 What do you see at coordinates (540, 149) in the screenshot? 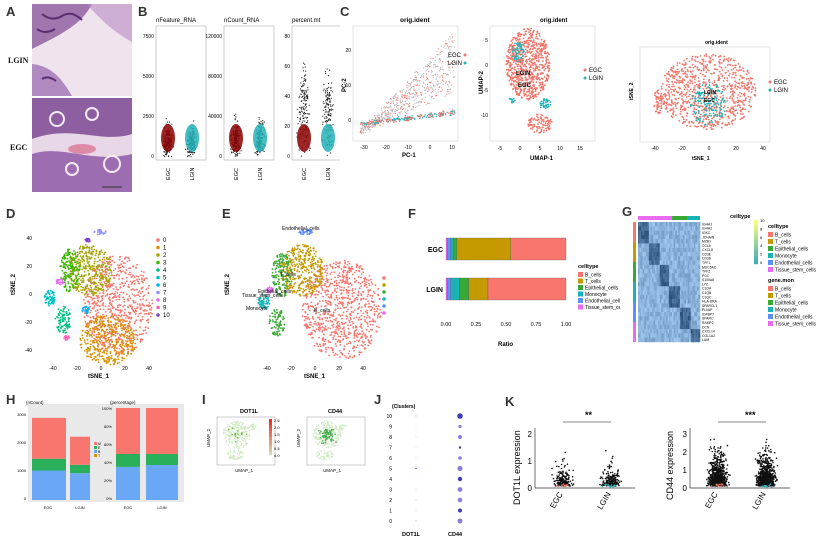
I see `umap-xtick-2: 5` at bounding box center [540, 149].